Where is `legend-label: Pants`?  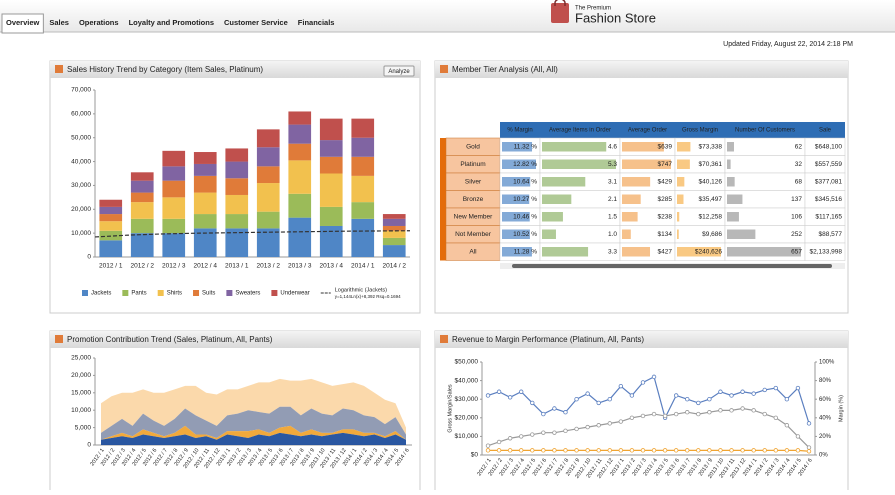
legend-label: Pants is located at coordinates (138, 294).